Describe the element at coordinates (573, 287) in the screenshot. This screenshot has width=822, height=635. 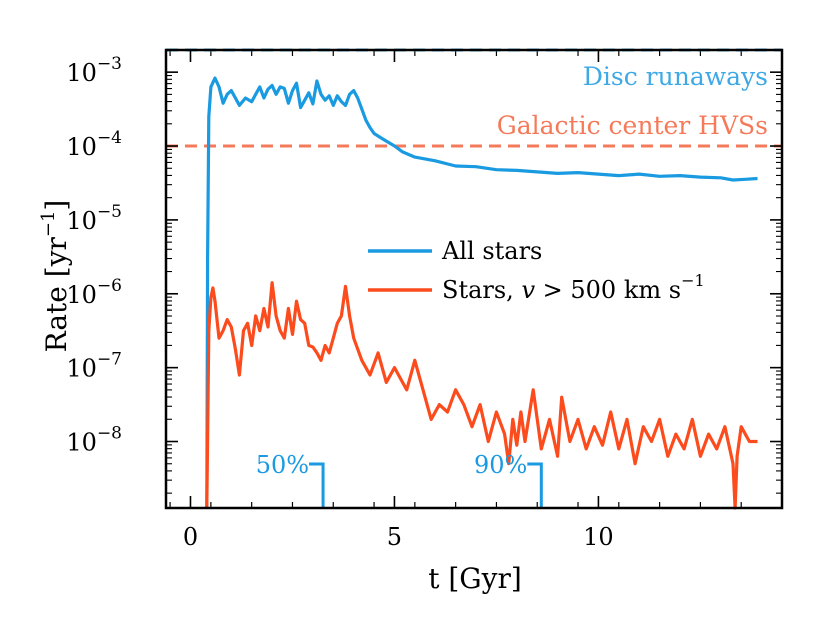
I see `legend-label-fast-stars: Stars, v > 500 km s−1` at that location.